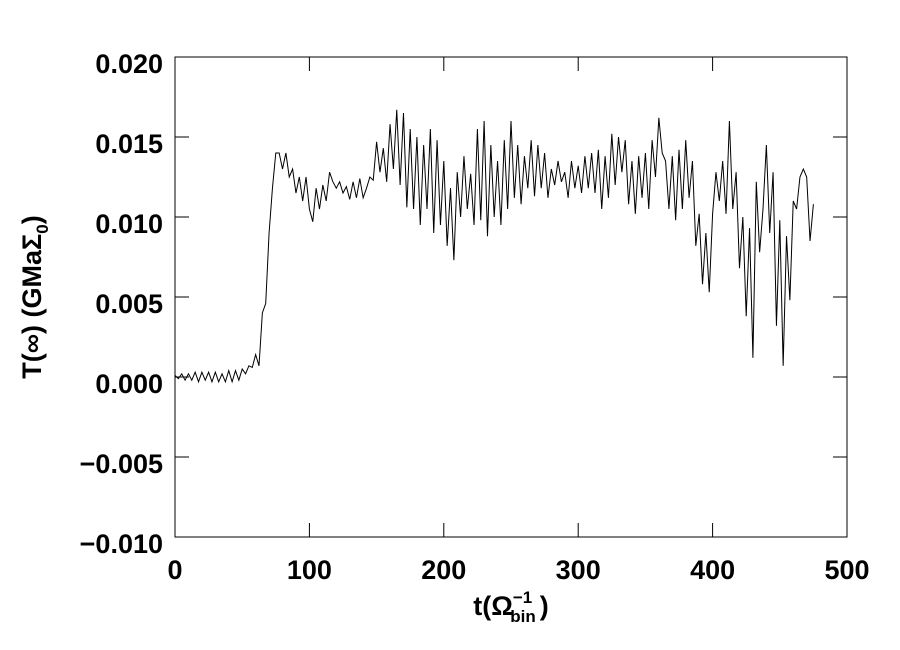 The image size is (900, 650). Describe the element at coordinates (32, 306) in the screenshot. I see `y-label-text: T(∞) (GMaΣ` at that location.